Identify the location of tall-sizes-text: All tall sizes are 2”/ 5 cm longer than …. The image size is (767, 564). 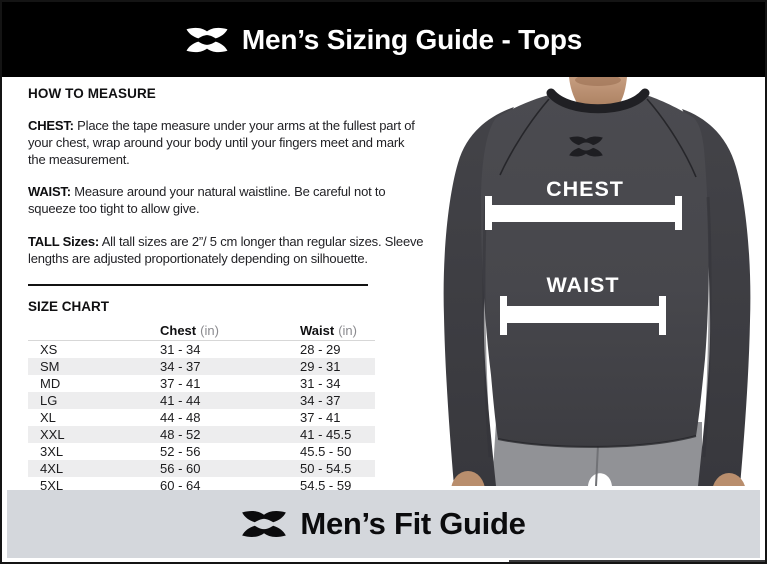
(226, 249).